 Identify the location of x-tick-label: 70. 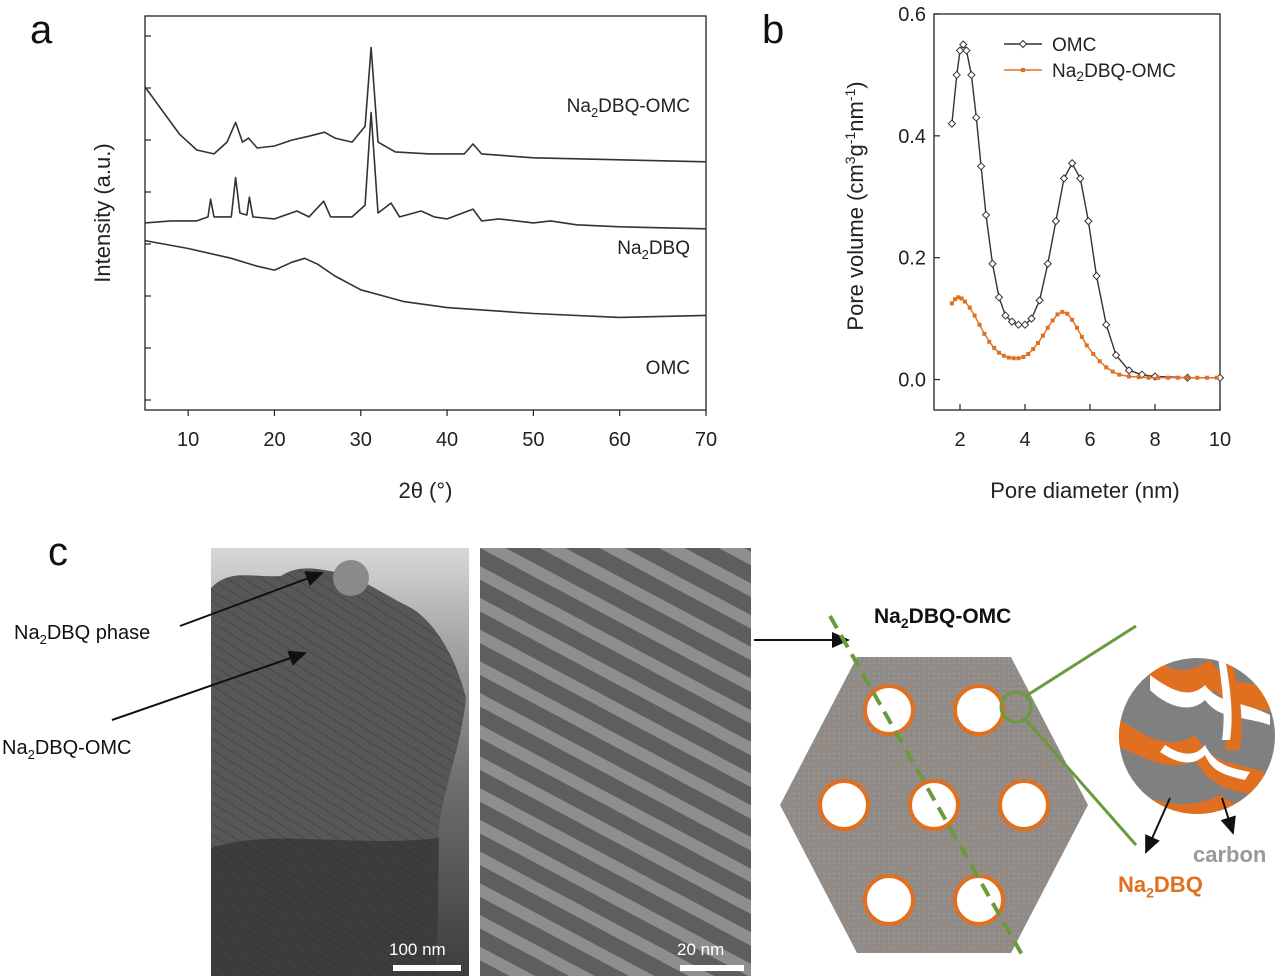
(706, 440).